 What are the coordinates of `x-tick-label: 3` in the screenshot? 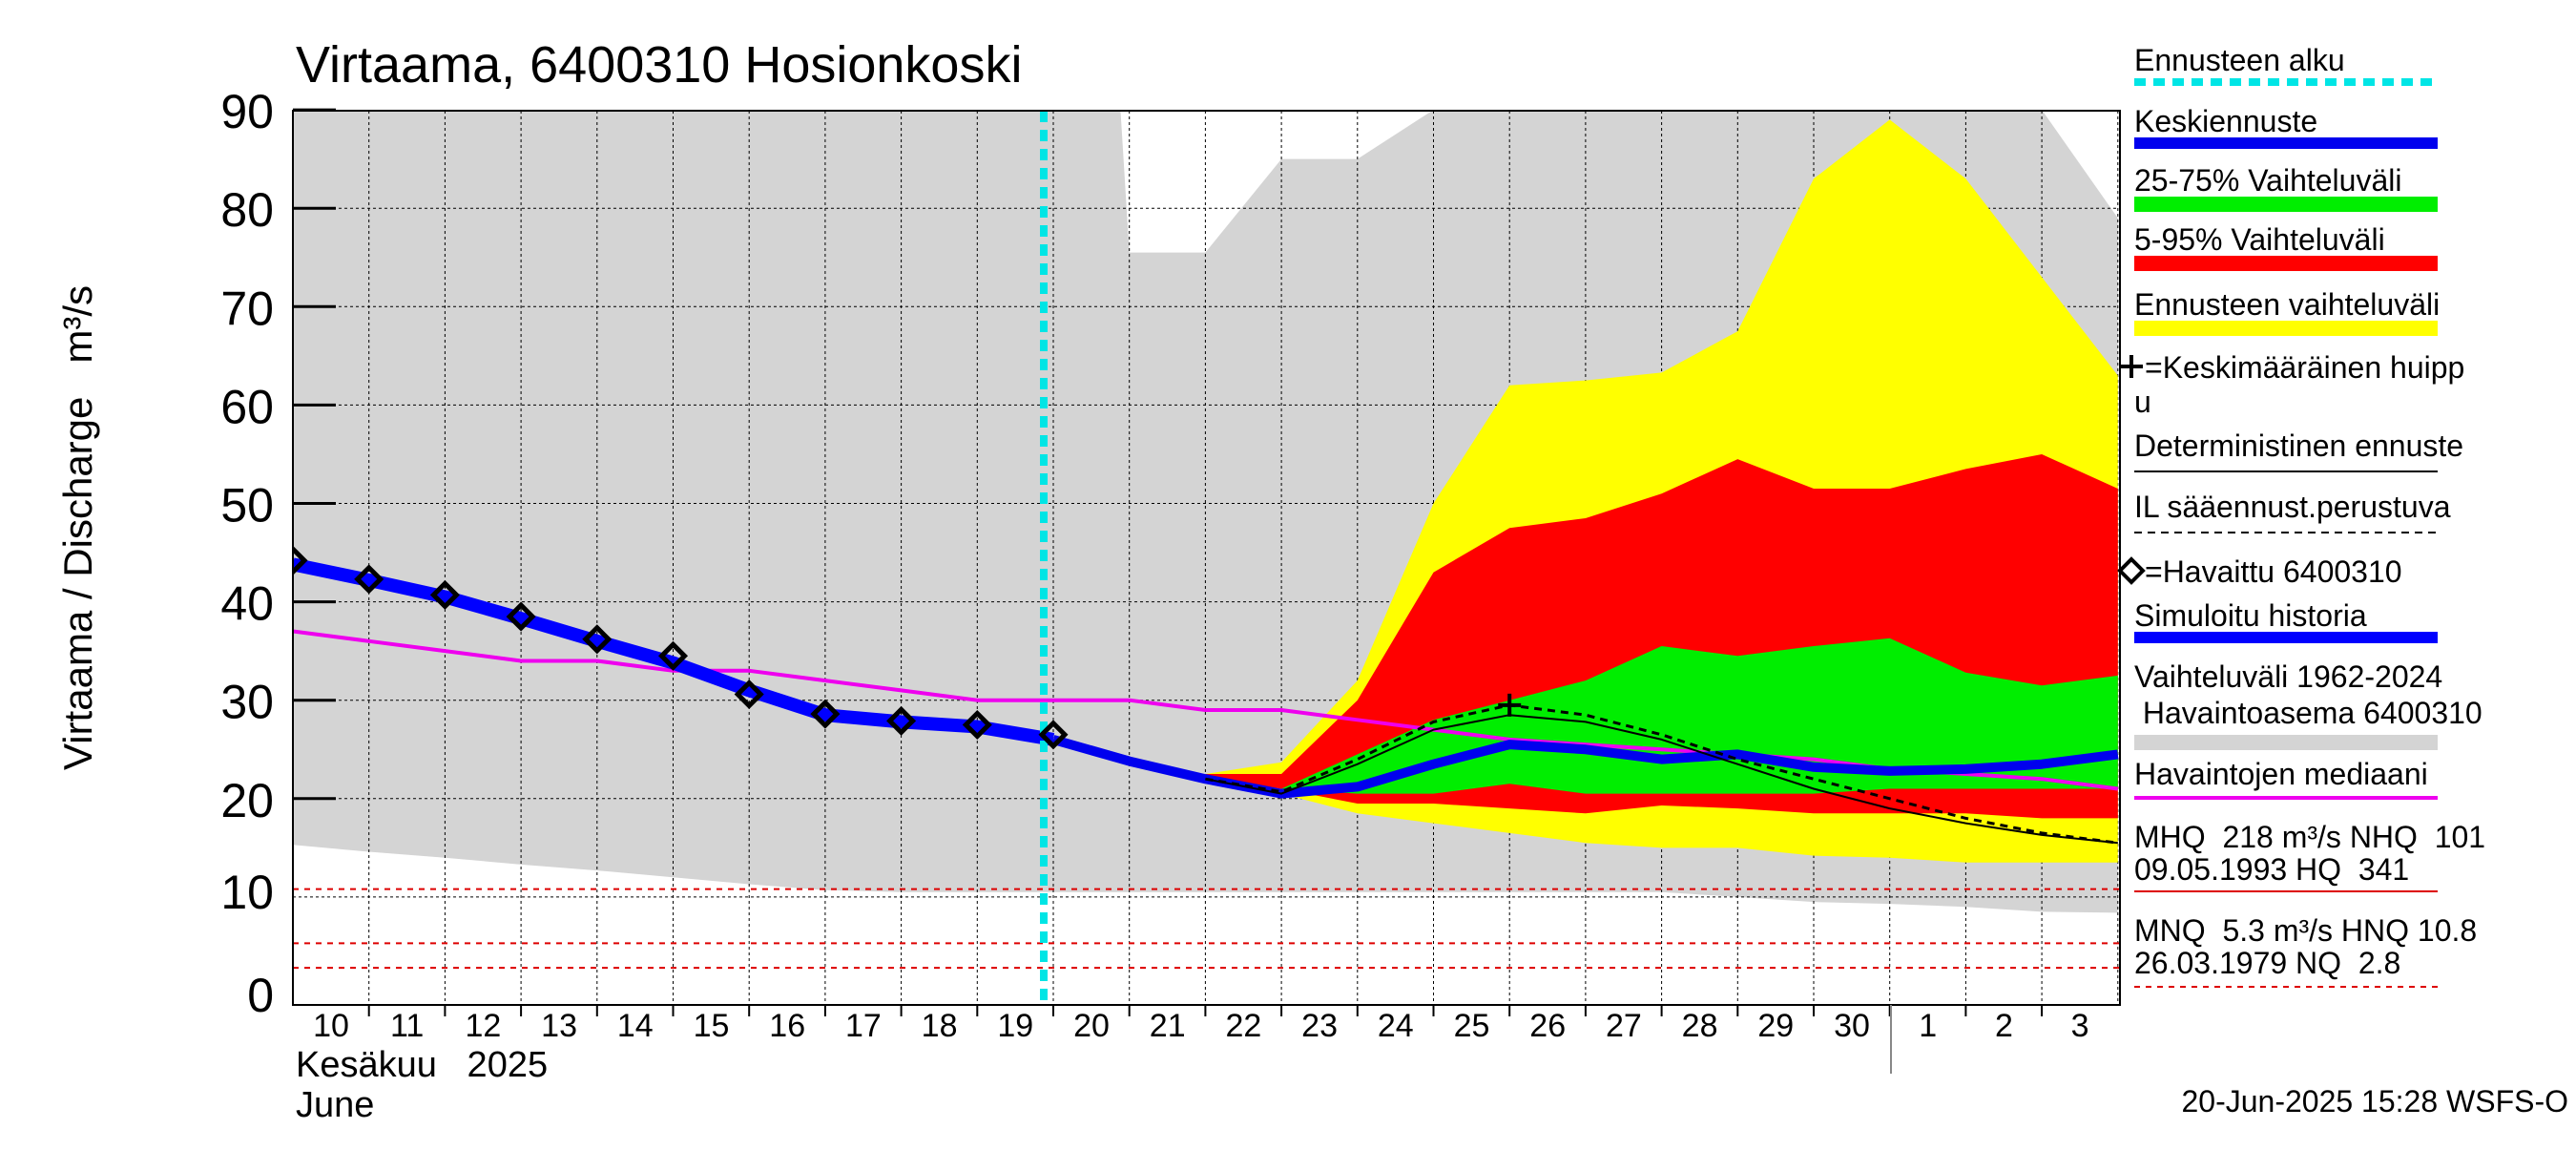 It's located at (2080, 1026).